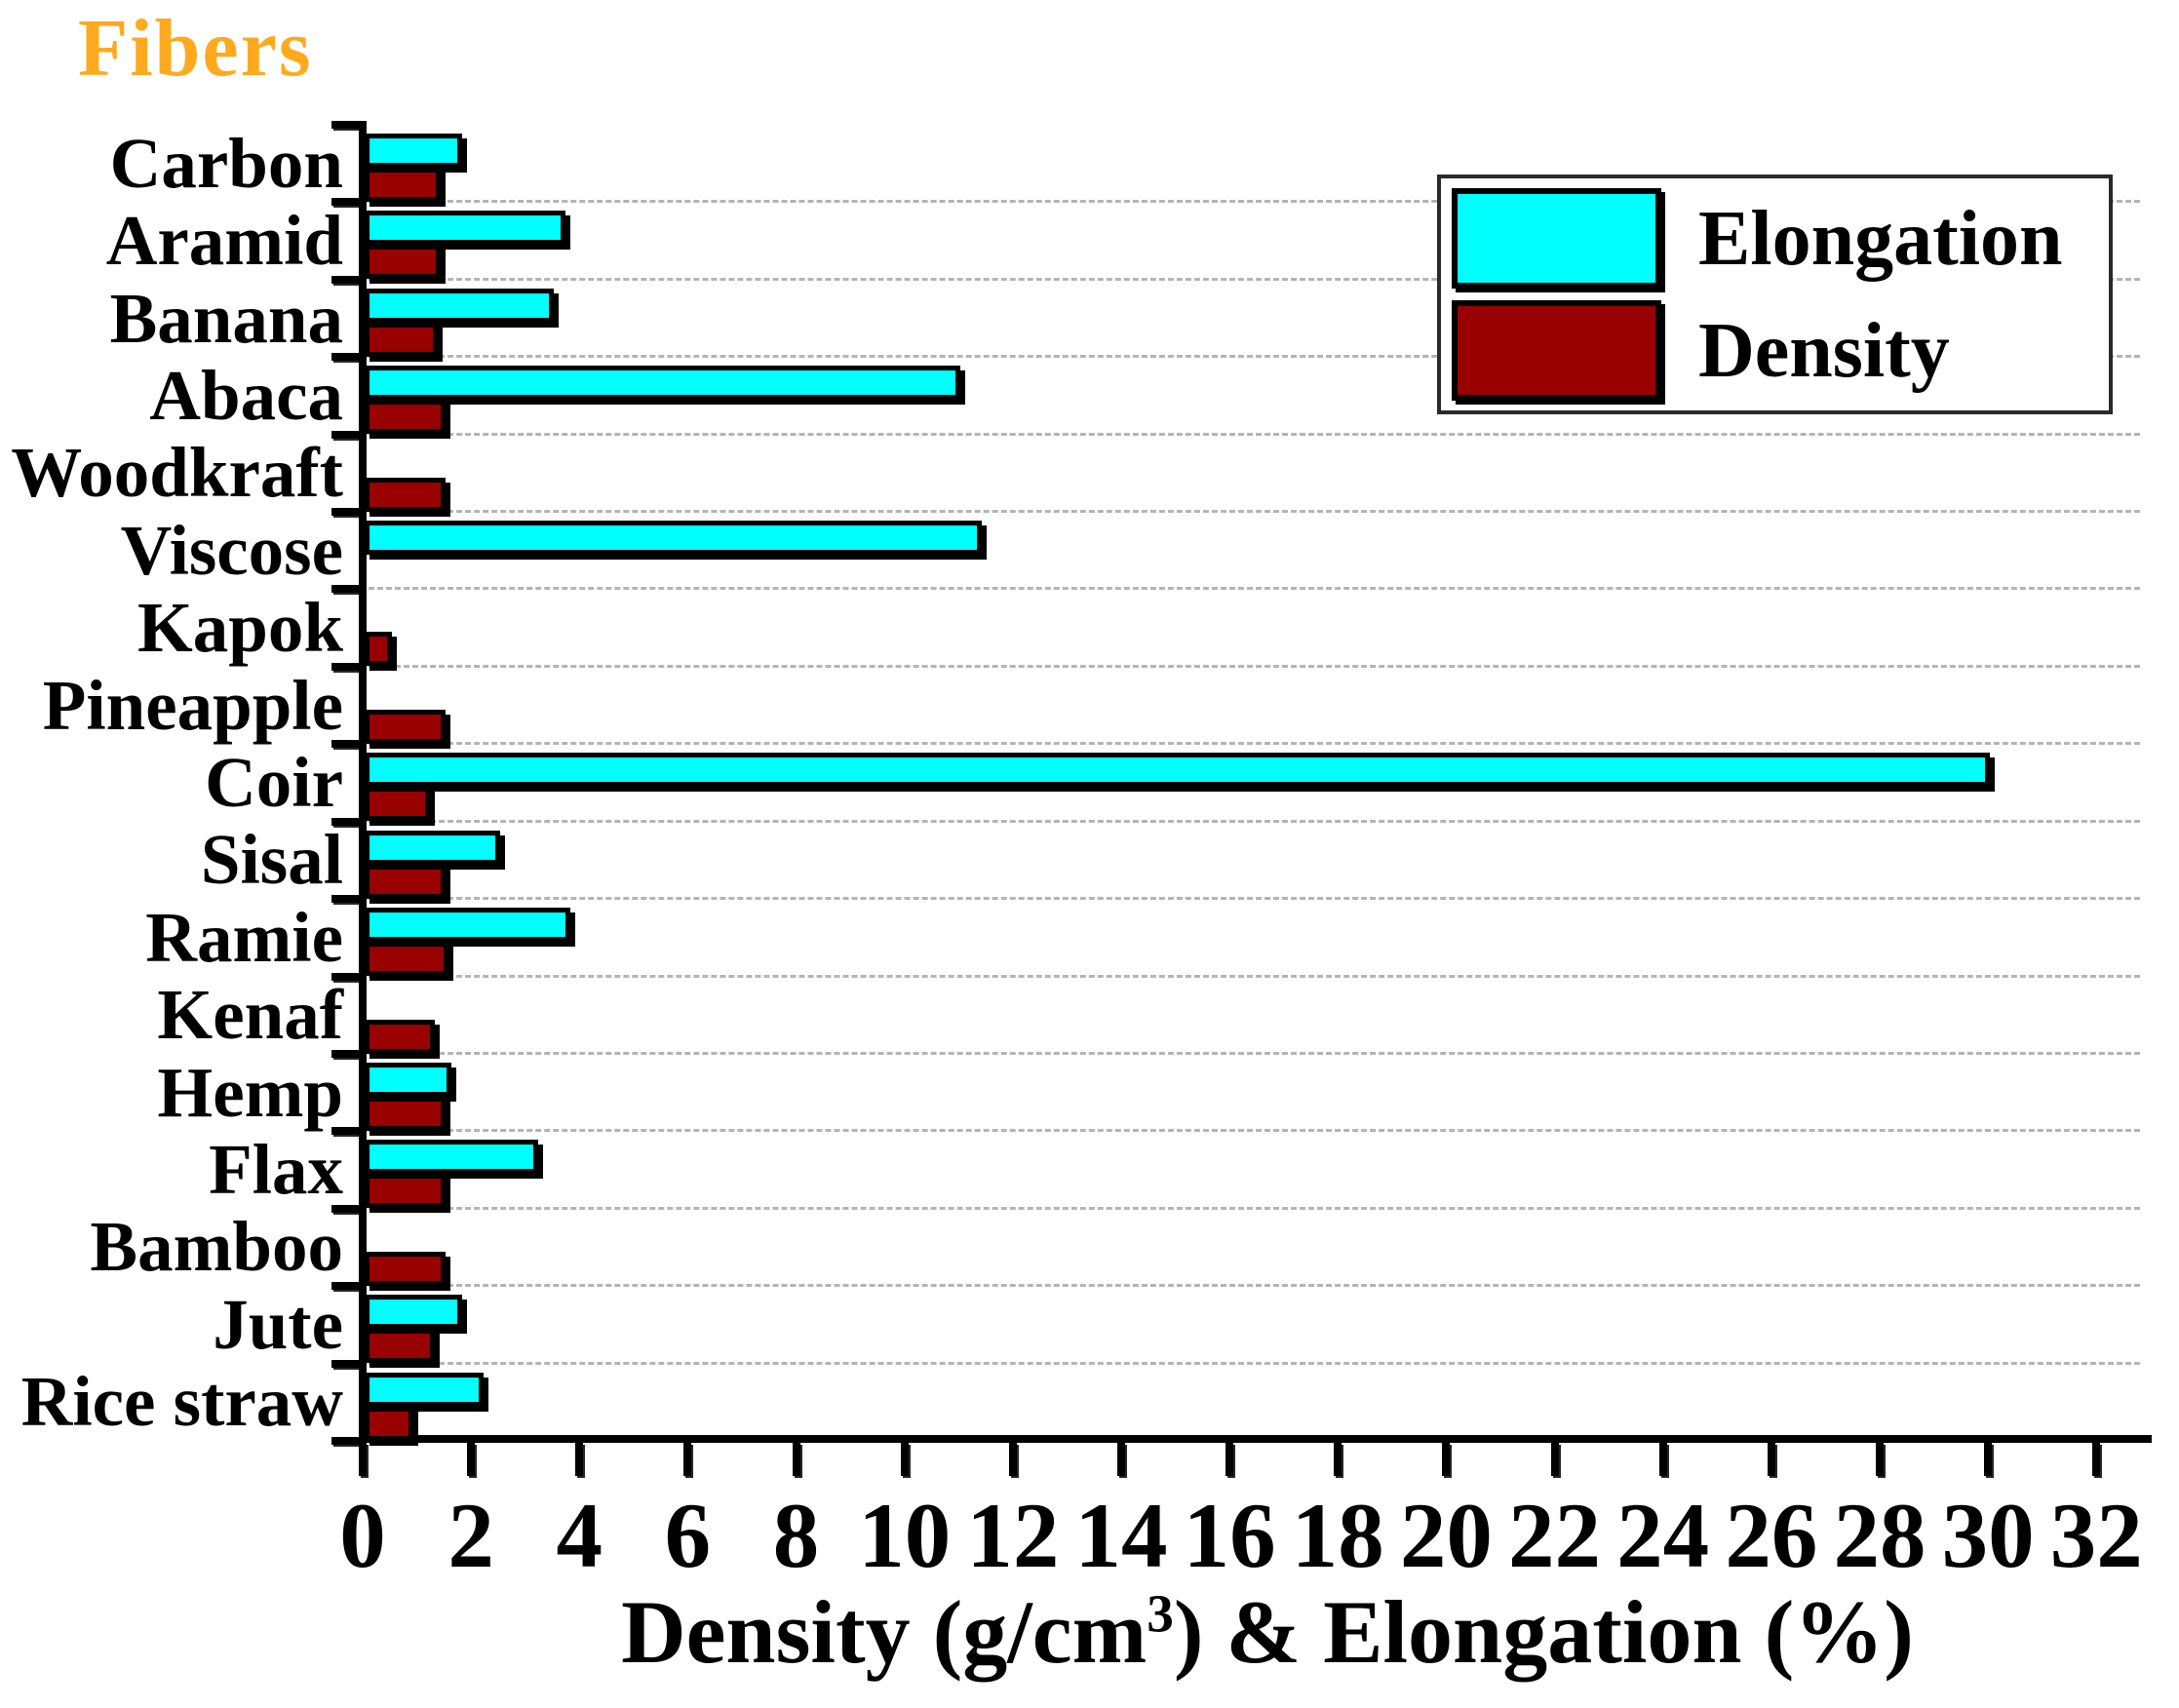  What do you see at coordinates (250, 1015) in the screenshot?
I see `y-axis-label: Kenaf` at bounding box center [250, 1015].